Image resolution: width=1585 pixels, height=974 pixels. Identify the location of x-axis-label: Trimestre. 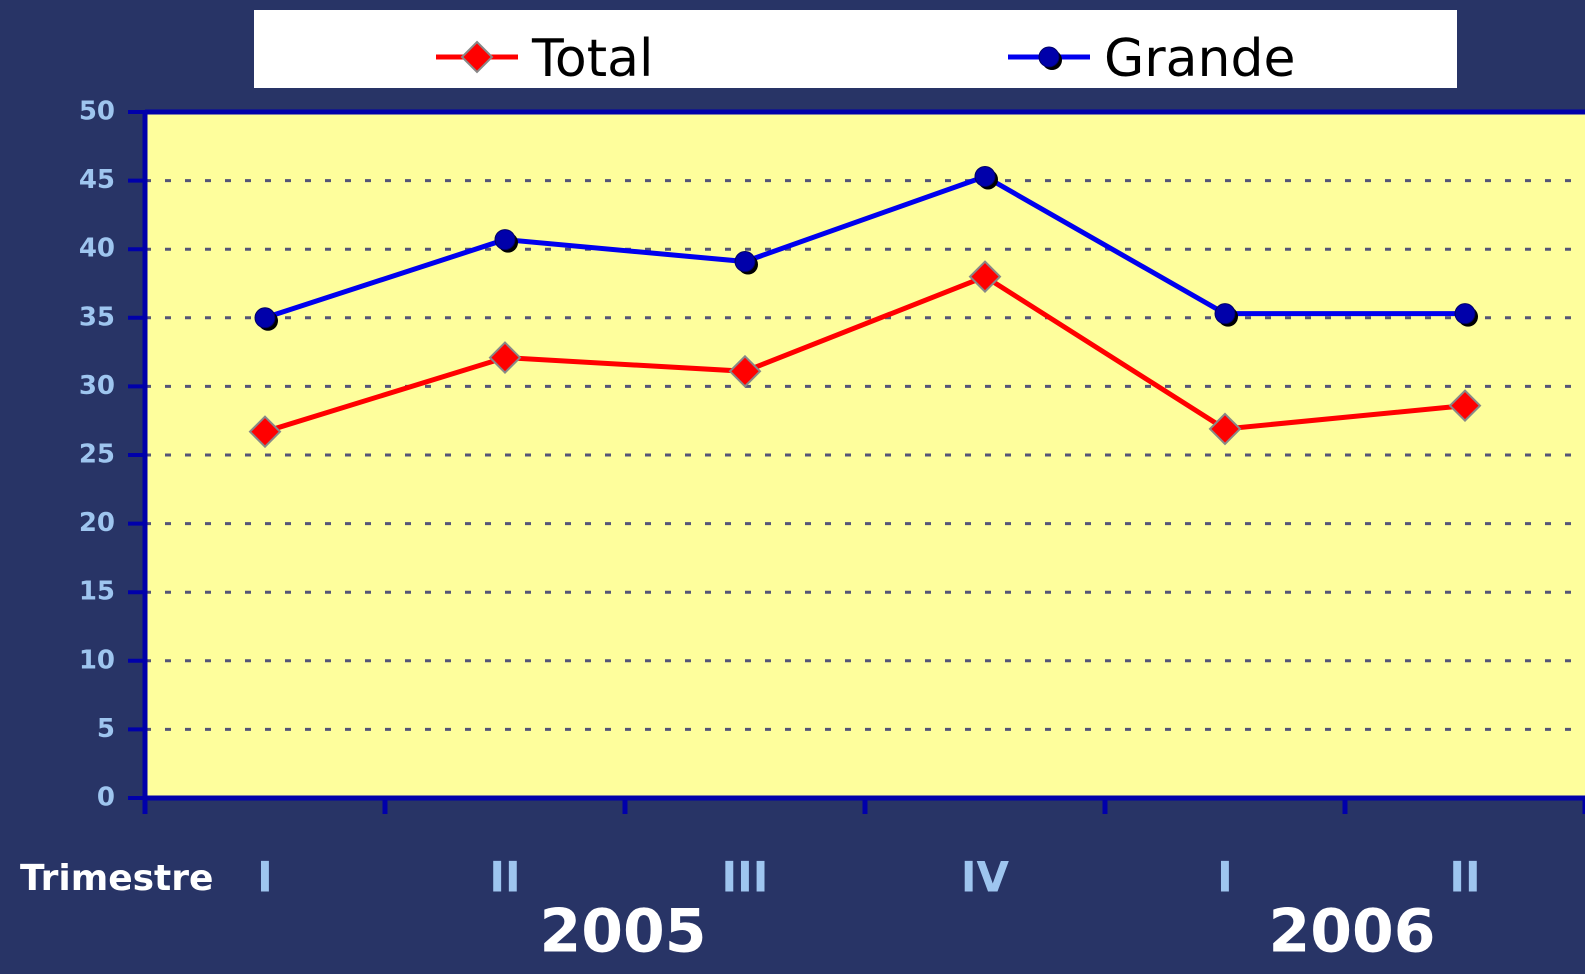
(116, 878).